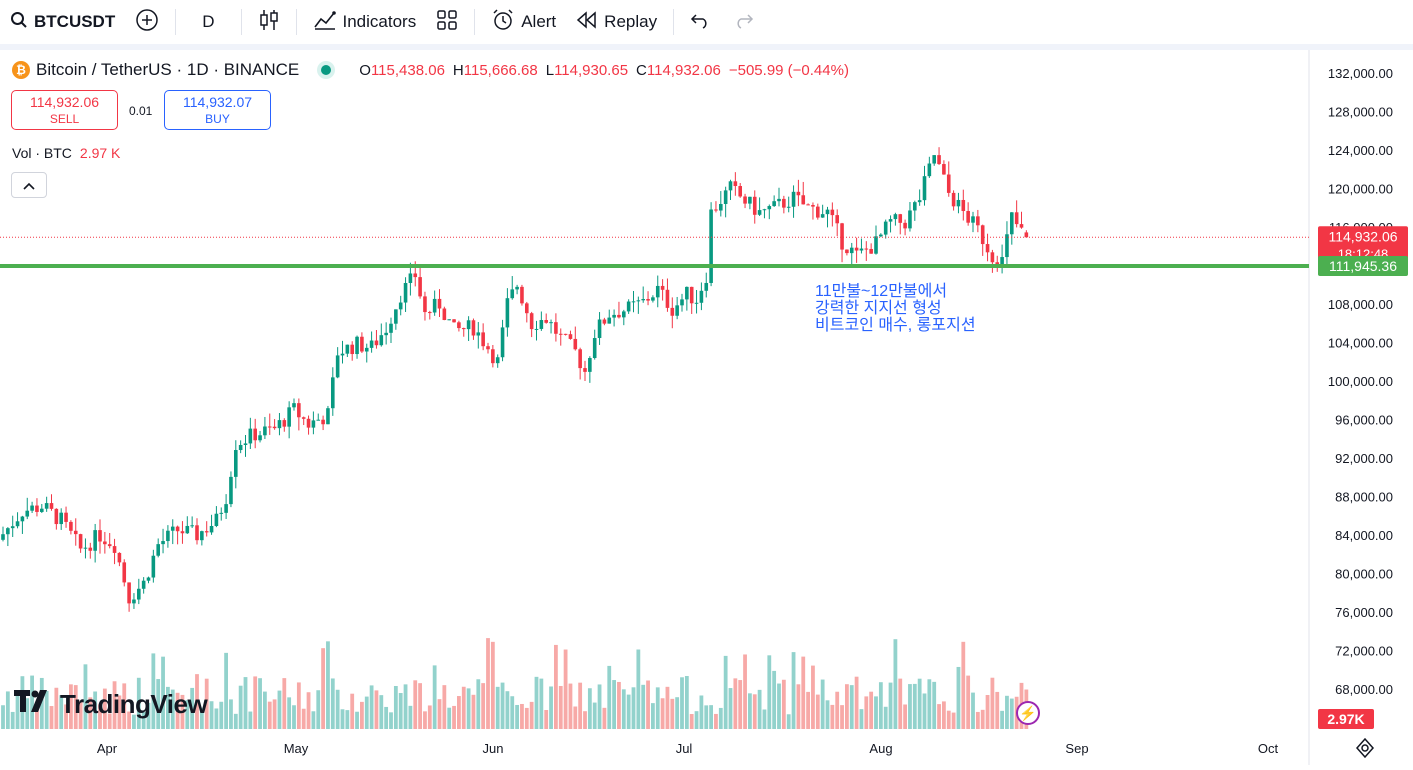 The width and height of the screenshot is (1413, 770). Describe the element at coordinates (1028, 713) in the screenshot. I see `lightning-icon: ⚡` at that location.